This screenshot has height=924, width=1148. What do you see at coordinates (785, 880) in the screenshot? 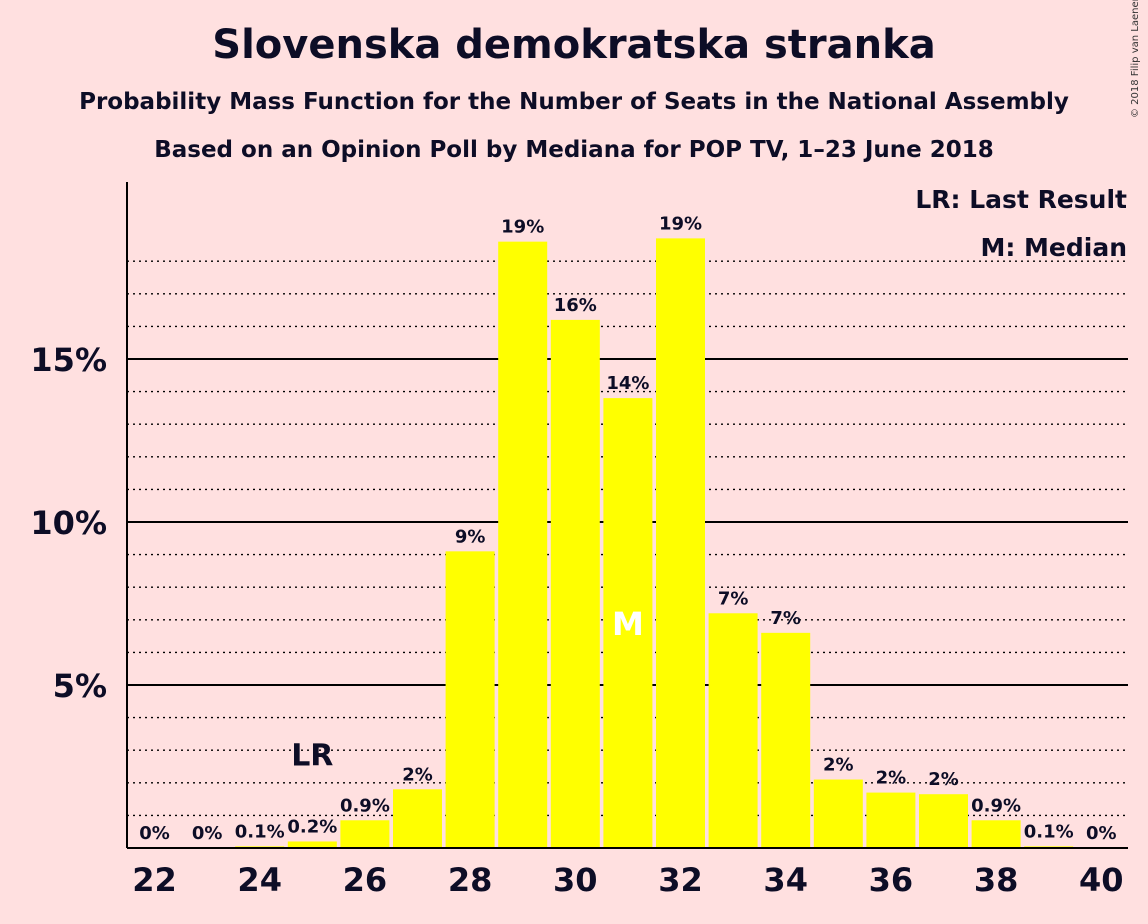
I see `x-tick-label: 34` at bounding box center [785, 880].